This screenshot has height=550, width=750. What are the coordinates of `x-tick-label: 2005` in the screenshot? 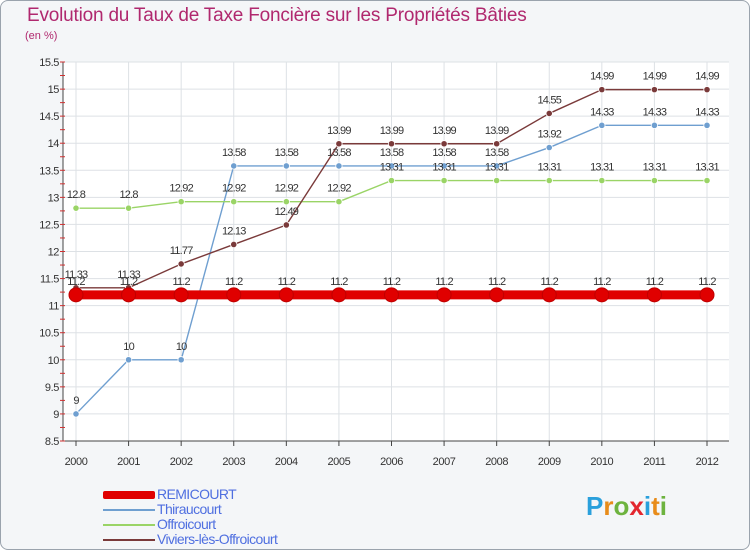 It's located at (338, 462).